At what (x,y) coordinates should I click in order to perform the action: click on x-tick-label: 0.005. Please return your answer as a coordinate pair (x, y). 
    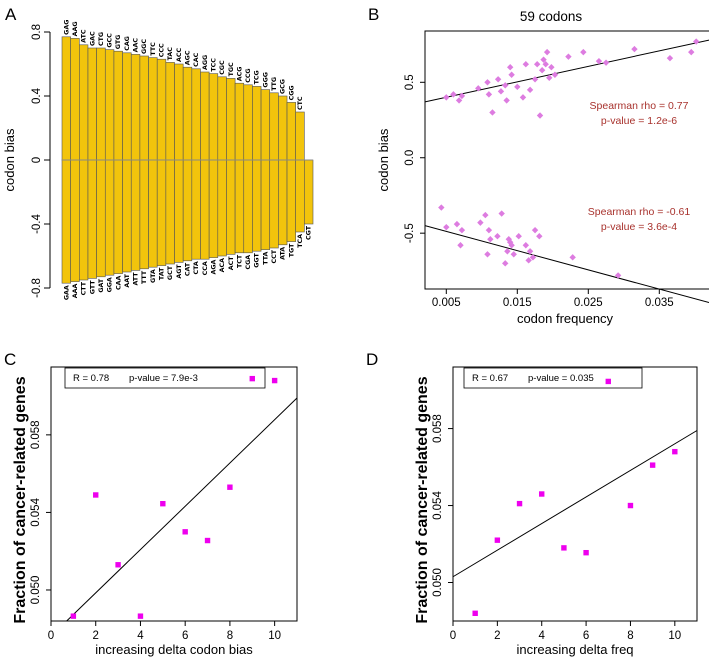
    Looking at the image, I should click on (446, 303).